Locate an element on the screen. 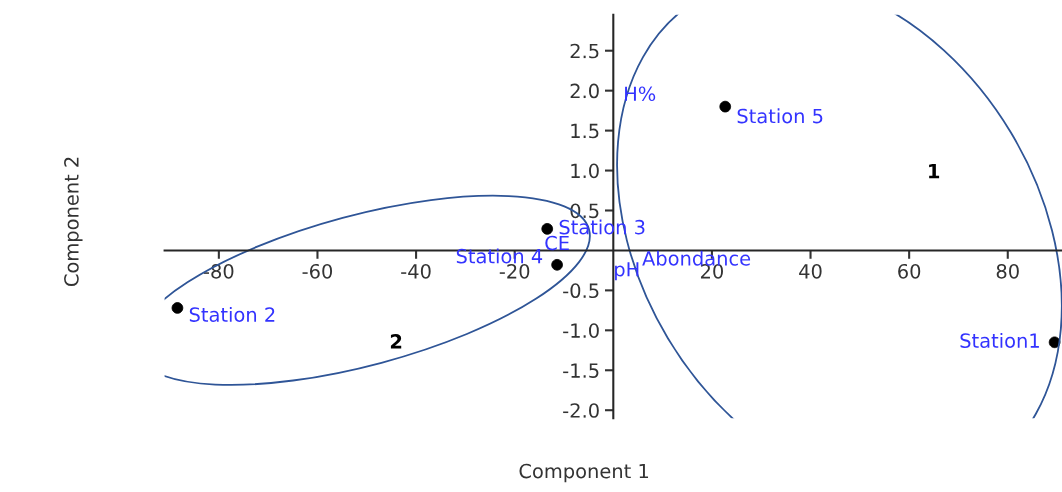 This screenshot has width=1062, height=492. x-tick-label: 80 is located at coordinates (1007, 271).